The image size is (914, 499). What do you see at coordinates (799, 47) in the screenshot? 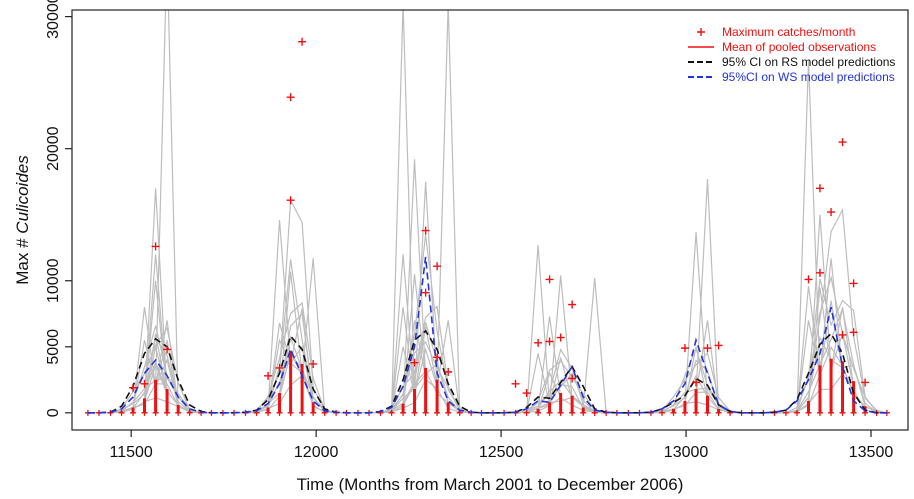
I see `legend-label: Mean of pooled observations` at bounding box center [799, 47].